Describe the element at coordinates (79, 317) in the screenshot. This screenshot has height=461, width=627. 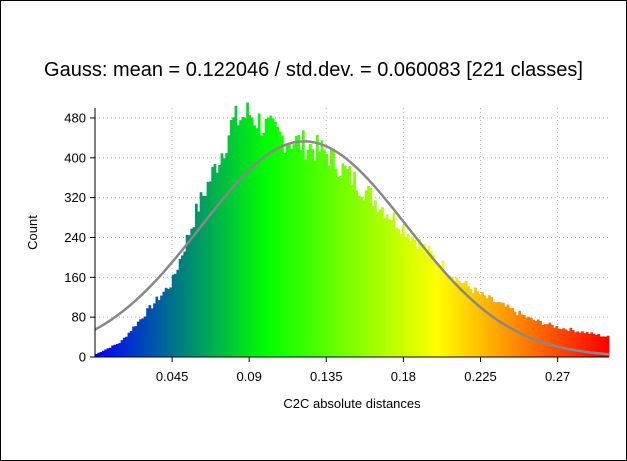
I see `y-tick-label: 80` at that location.